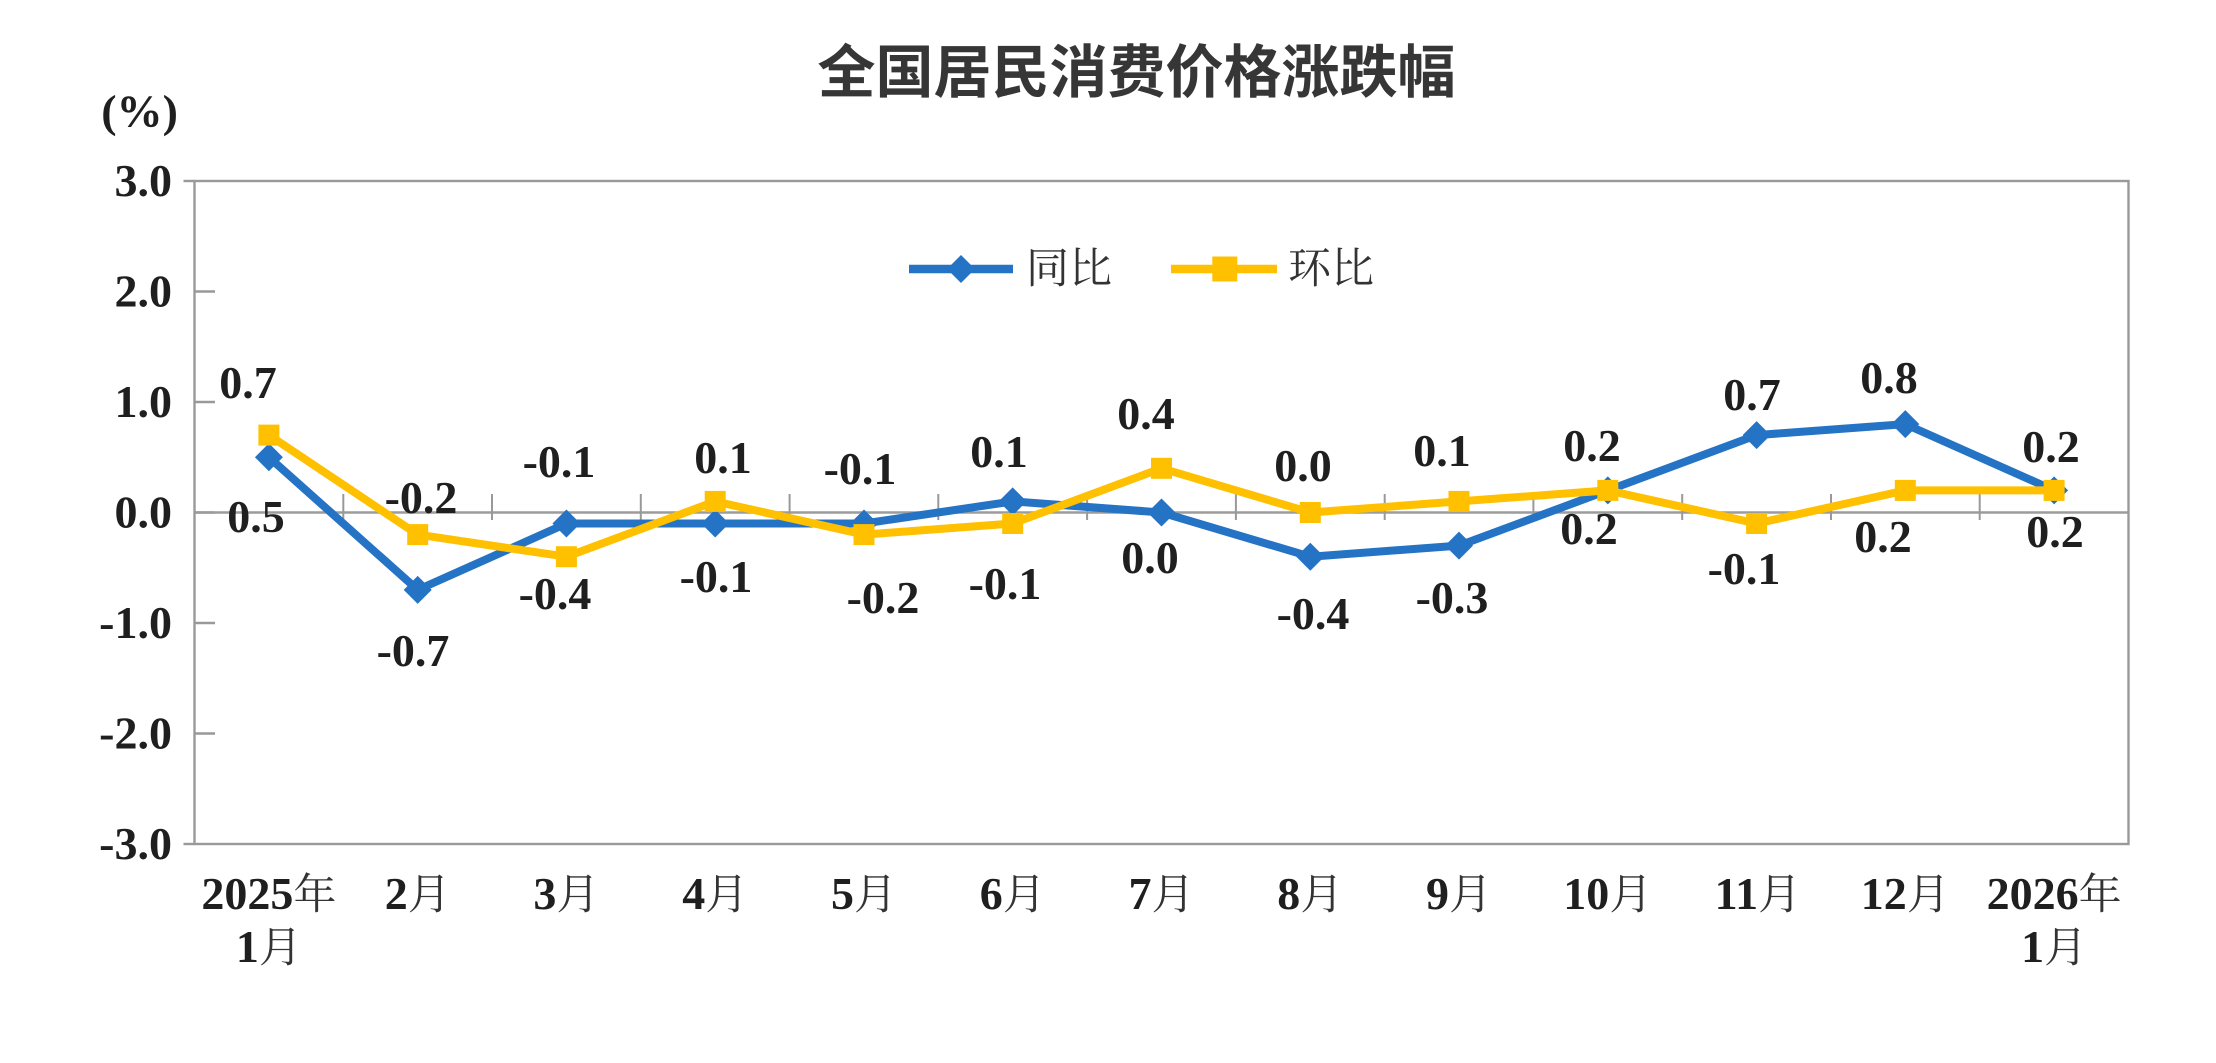 Image resolution: width=2216 pixels, height=1063 pixels. What do you see at coordinates (135, 843) in the screenshot?
I see `svg-text: -3.0` at bounding box center [135, 843].